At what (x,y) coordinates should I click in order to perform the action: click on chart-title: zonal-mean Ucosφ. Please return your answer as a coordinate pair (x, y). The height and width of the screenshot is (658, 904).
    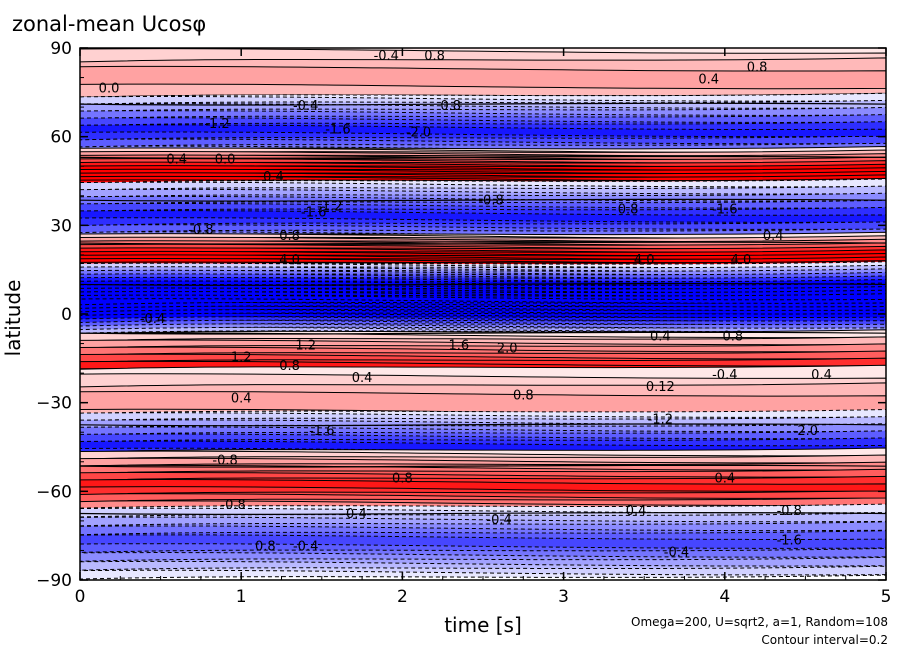
    Looking at the image, I should click on (109, 24).